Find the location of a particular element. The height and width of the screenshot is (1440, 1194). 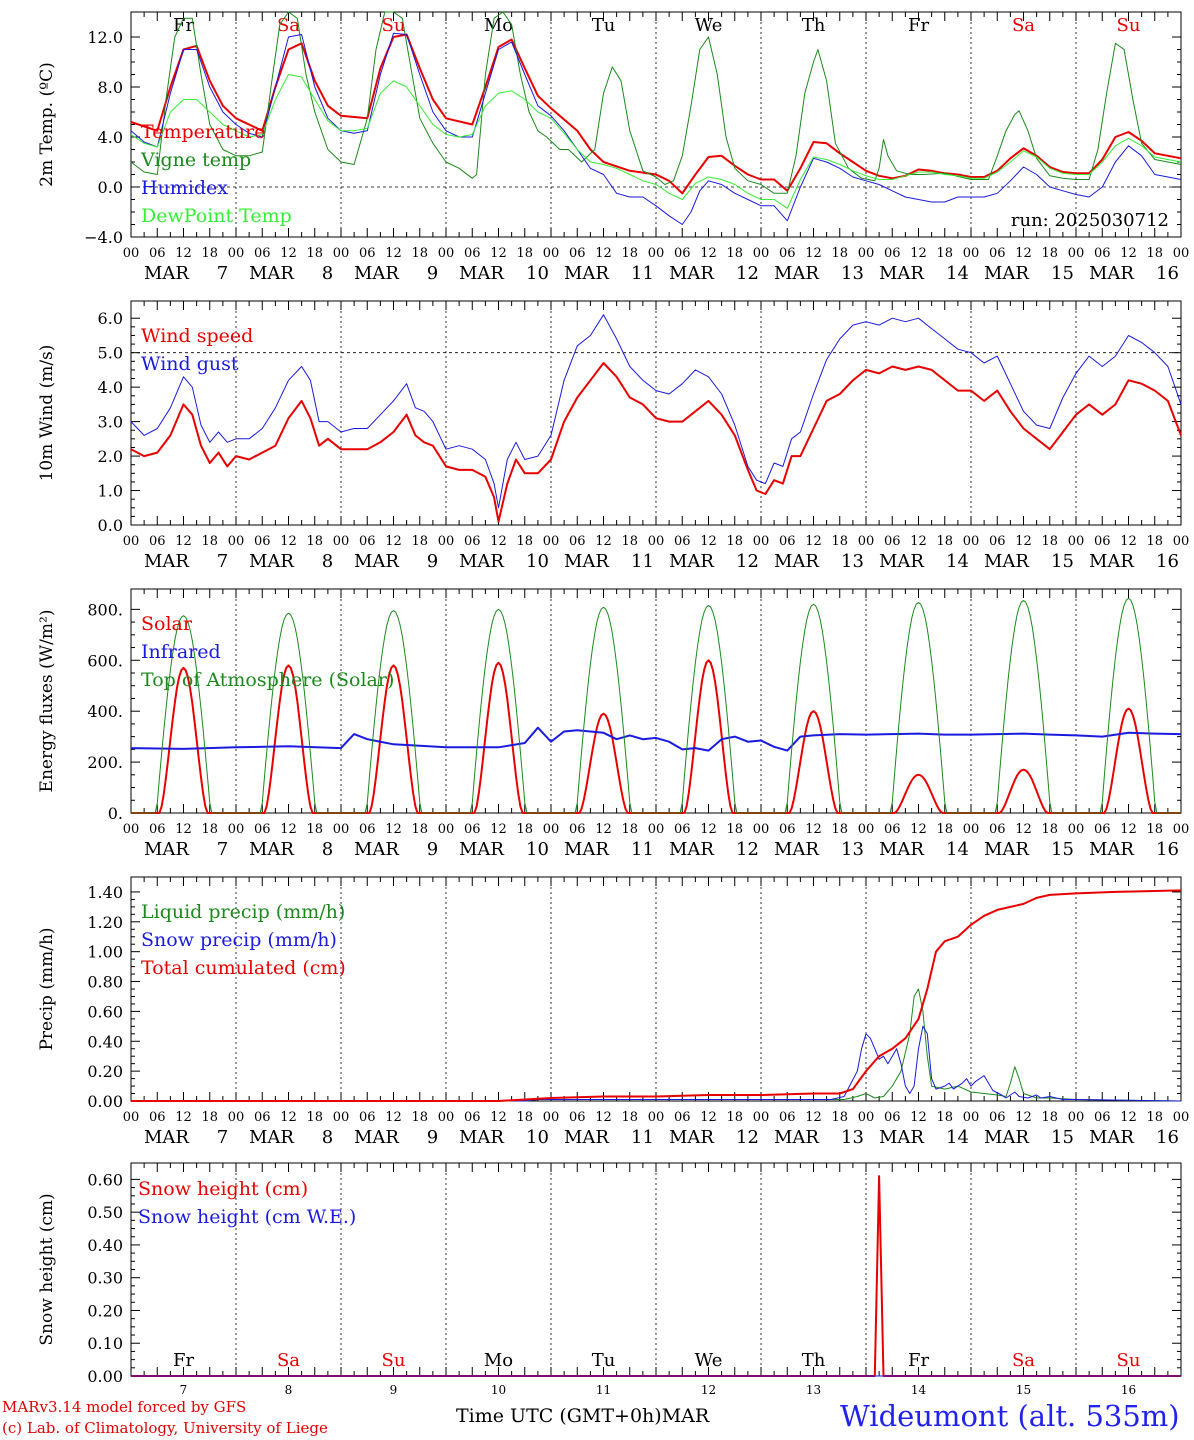

x-date-label: 9 is located at coordinates (432, 561).